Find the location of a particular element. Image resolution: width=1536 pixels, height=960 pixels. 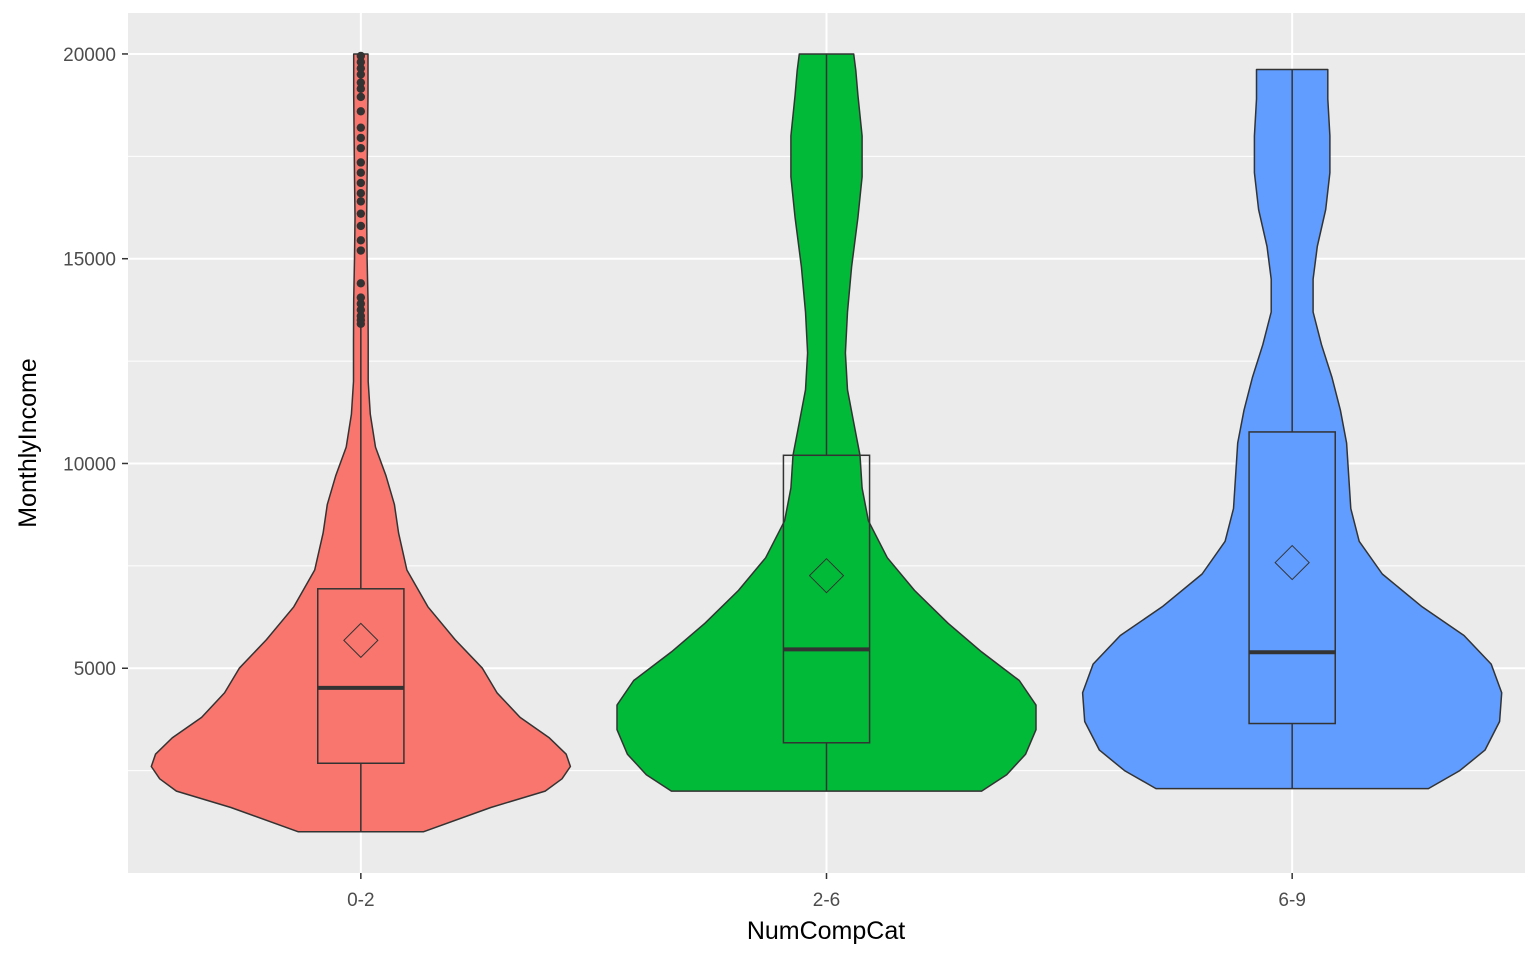

y-axis-title: MonthlyIncome is located at coordinates (28, 443).